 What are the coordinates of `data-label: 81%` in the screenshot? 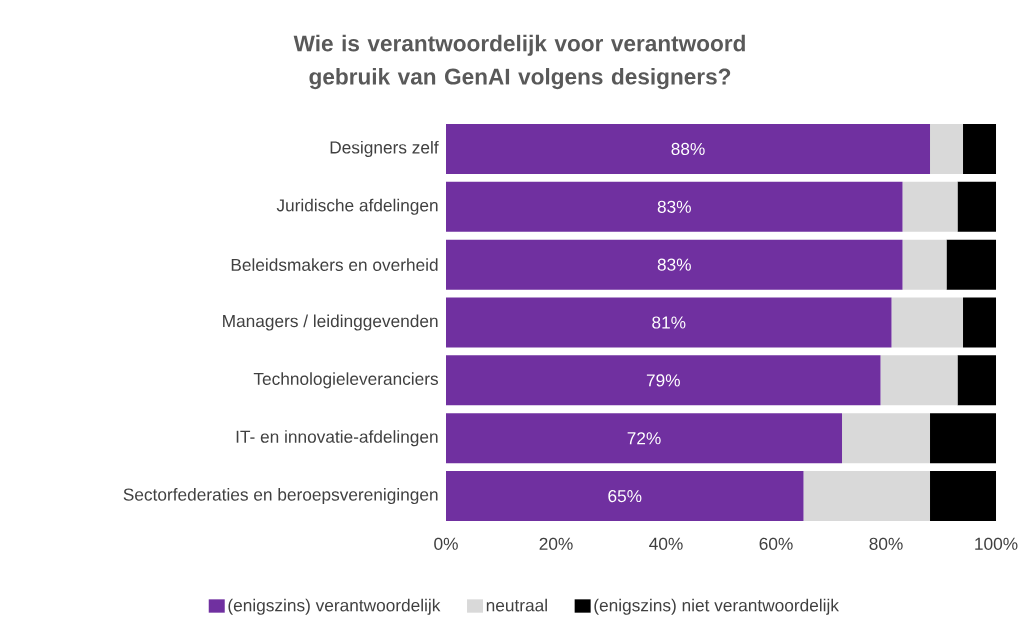 It's located at (669, 322).